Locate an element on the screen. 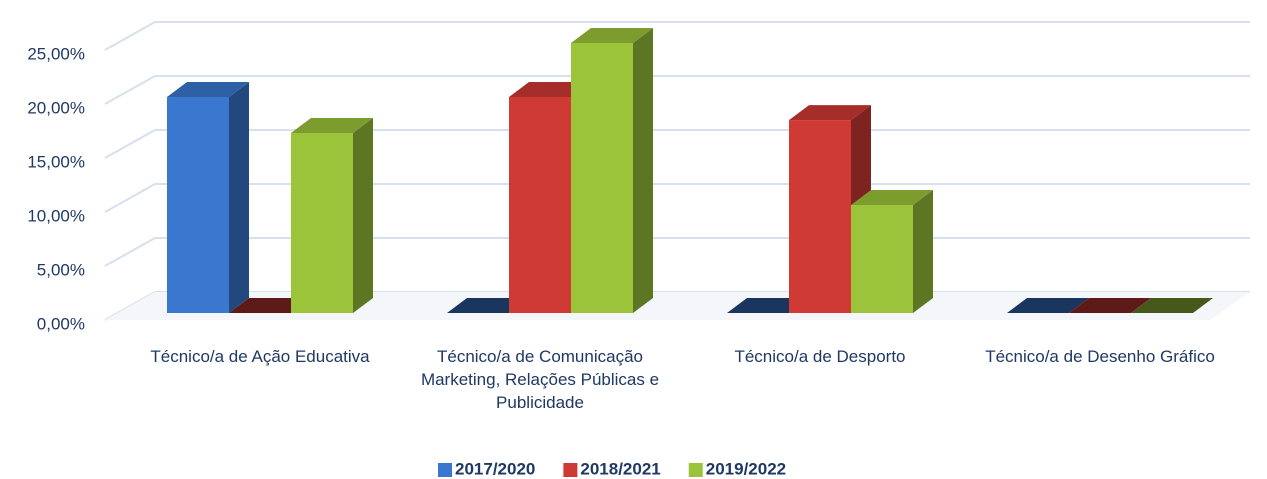 The image size is (1267, 479). x-tick-label: Técnico/a de Desenho Gráfico is located at coordinates (1100, 356).